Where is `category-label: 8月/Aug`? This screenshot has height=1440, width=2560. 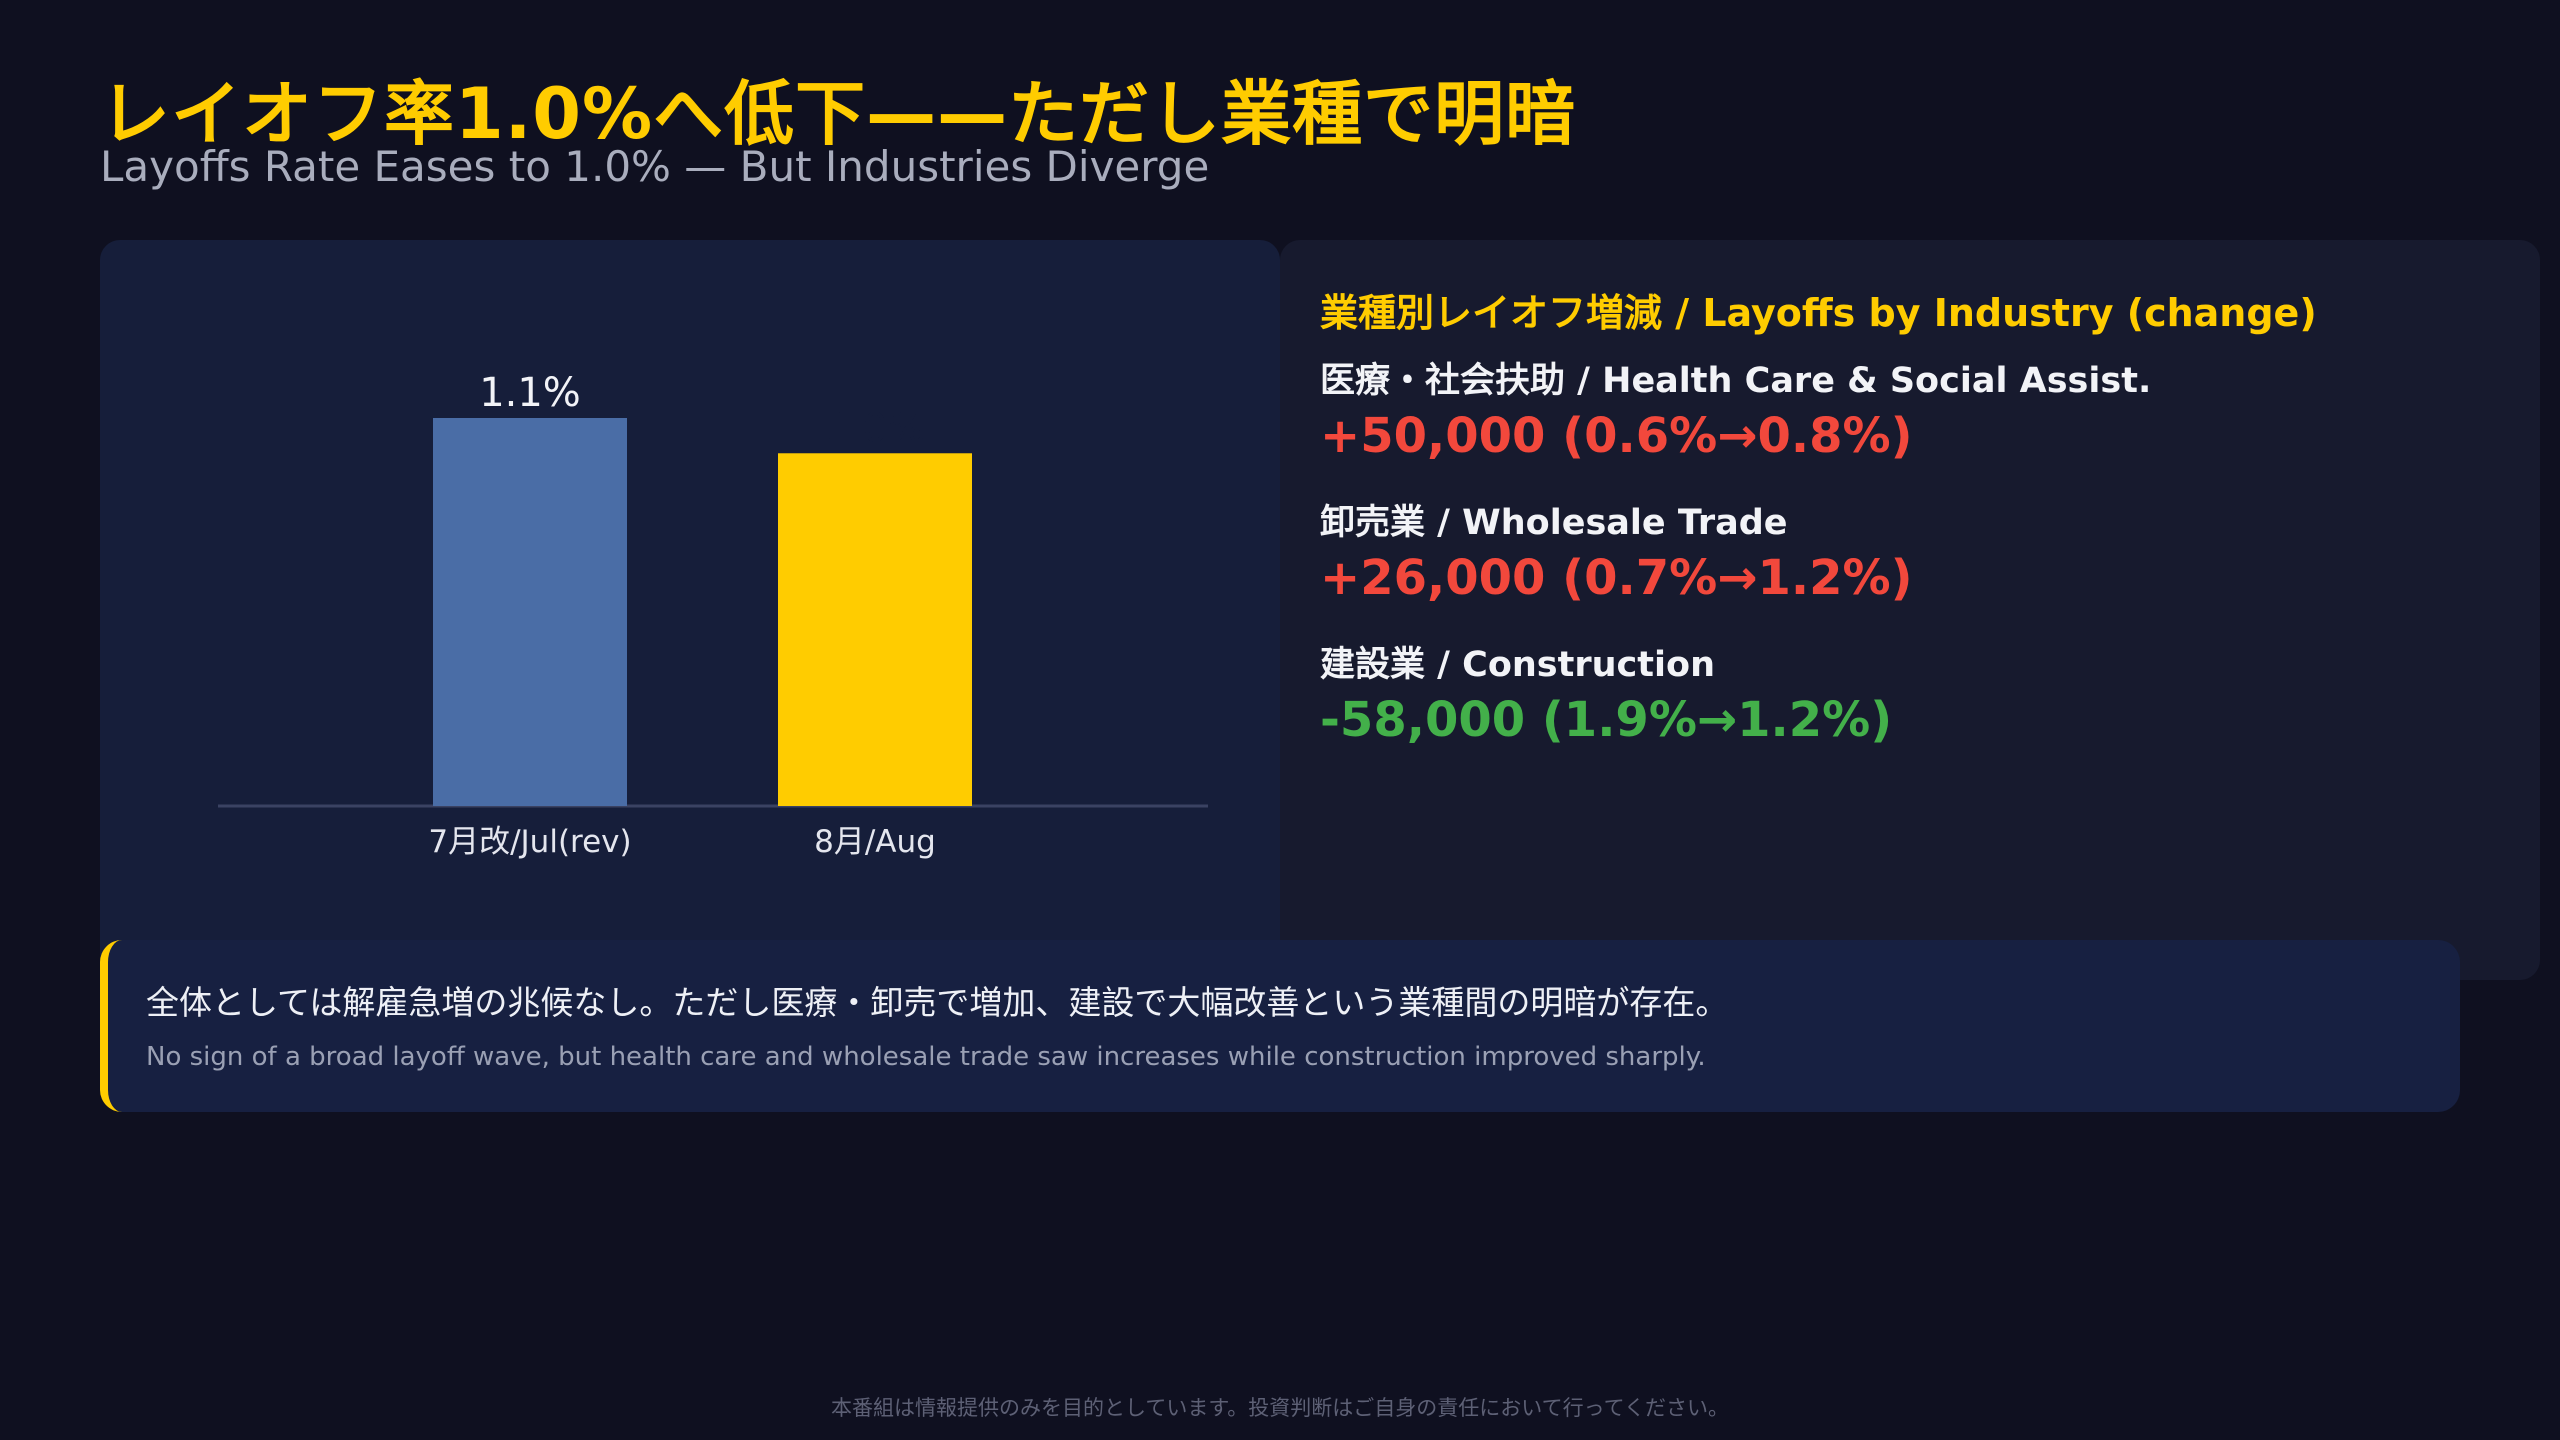
category-label: 8月/Aug is located at coordinates (875, 842).